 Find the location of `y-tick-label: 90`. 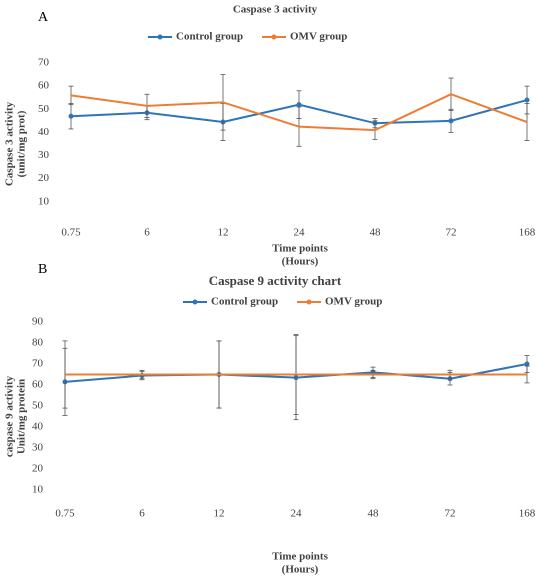

y-tick-label: 90 is located at coordinates (38, 322).